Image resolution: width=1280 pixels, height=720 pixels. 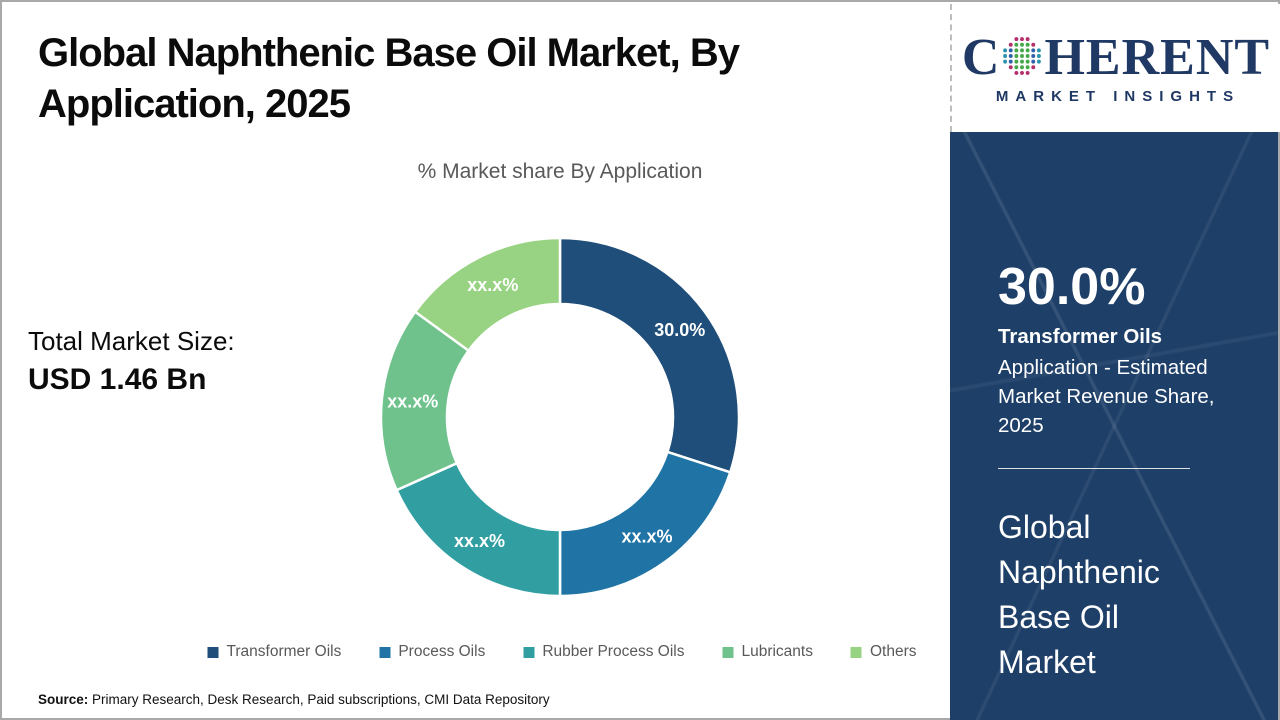 I want to click on slice-label-others: xx.x%, so click(x=492, y=285).